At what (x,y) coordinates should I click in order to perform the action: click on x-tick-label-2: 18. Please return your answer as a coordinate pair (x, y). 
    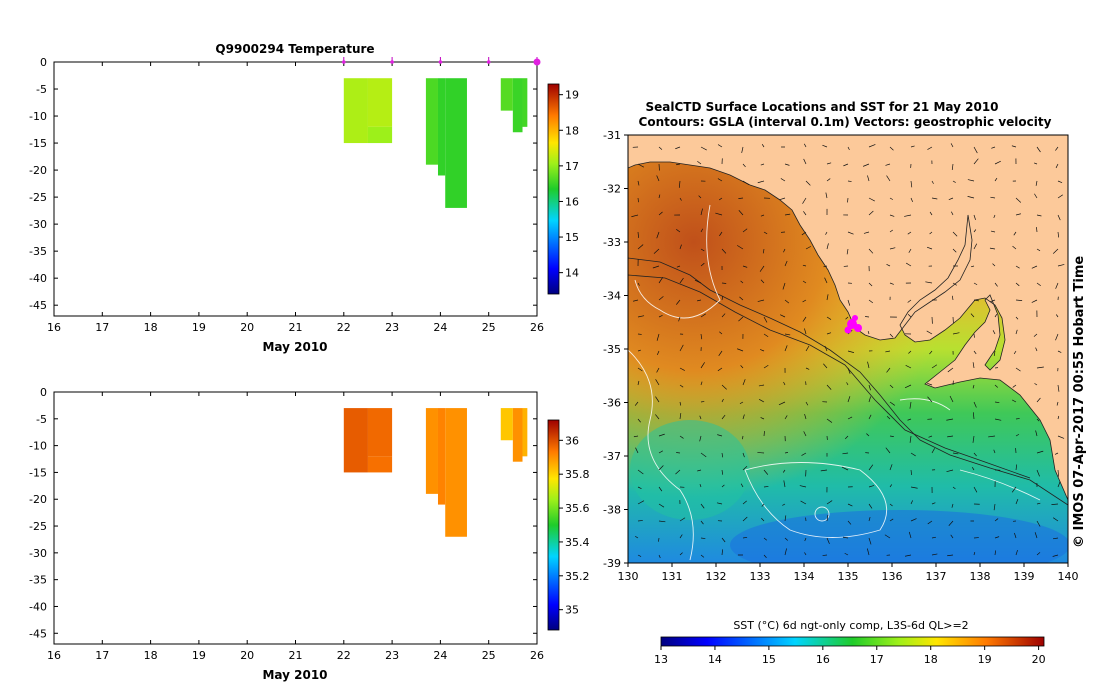
    Looking at the image, I should click on (151, 327).